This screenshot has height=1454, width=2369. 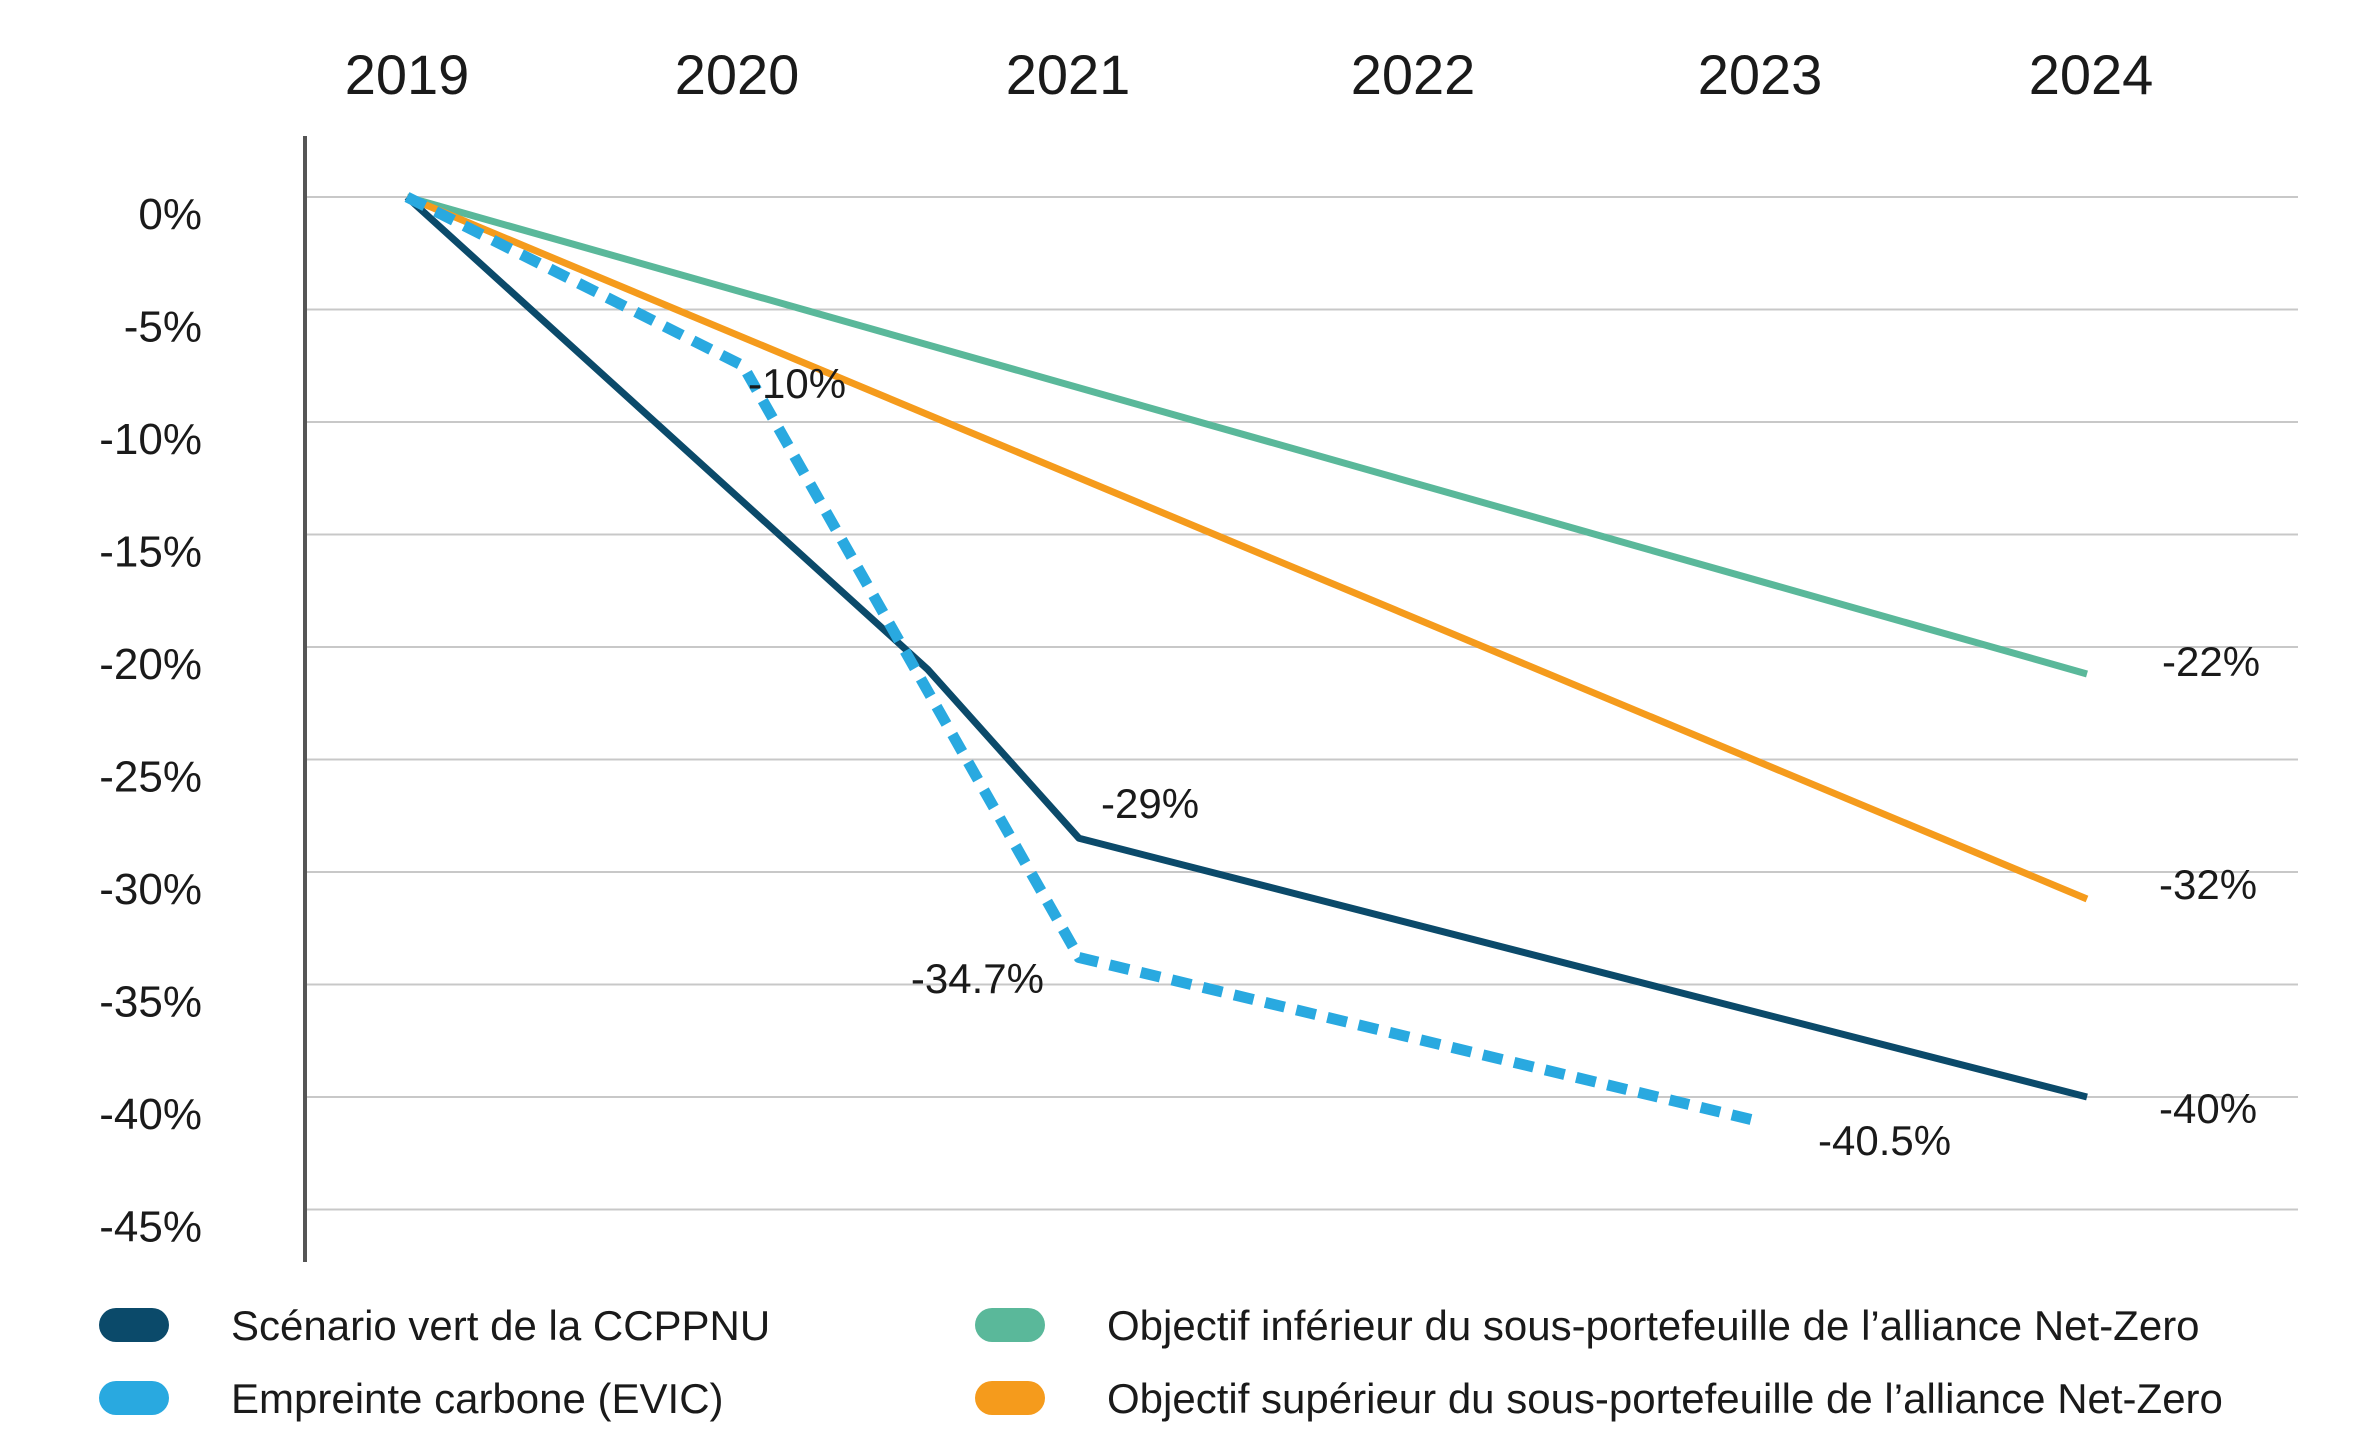 I want to click on y-tick-label: -5%, so click(x=163, y=327).